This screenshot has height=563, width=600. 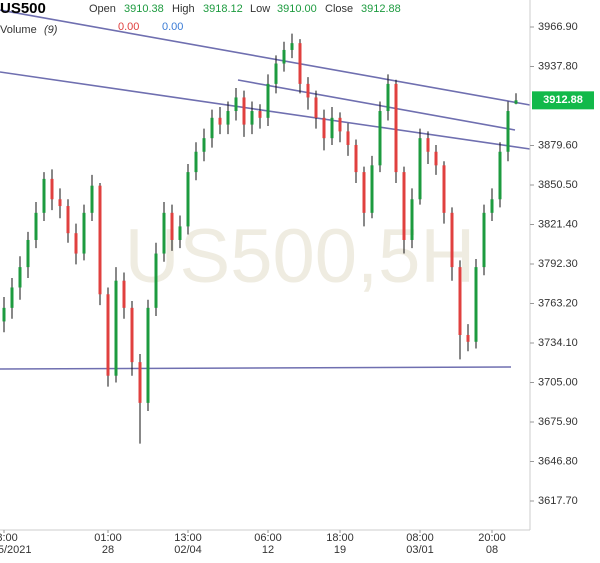 What do you see at coordinates (339, 9) in the screenshot?
I see `header-label: Close` at bounding box center [339, 9].